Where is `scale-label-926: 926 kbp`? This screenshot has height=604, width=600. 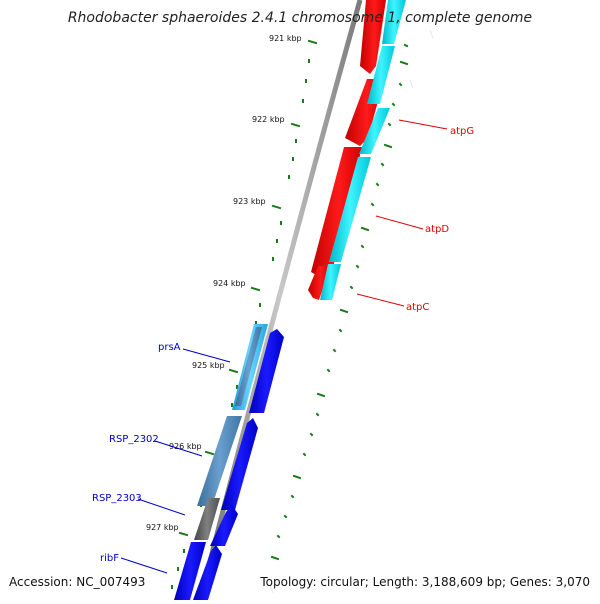
scale-label-926: 926 kbp is located at coordinates (185, 446).